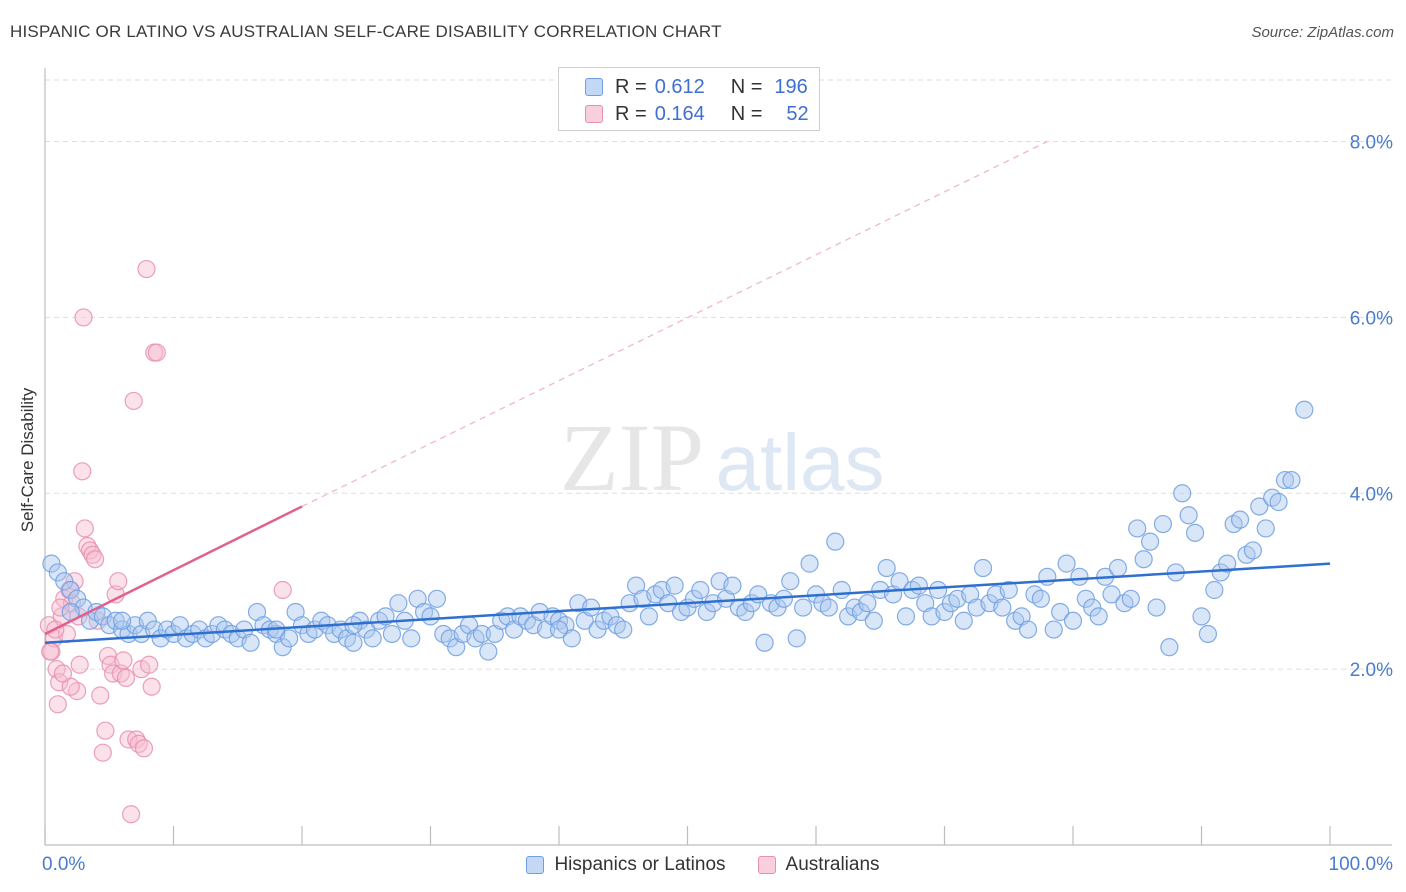  I want to click on x-tick-label-1: 100.0%, so click(1361, 864).